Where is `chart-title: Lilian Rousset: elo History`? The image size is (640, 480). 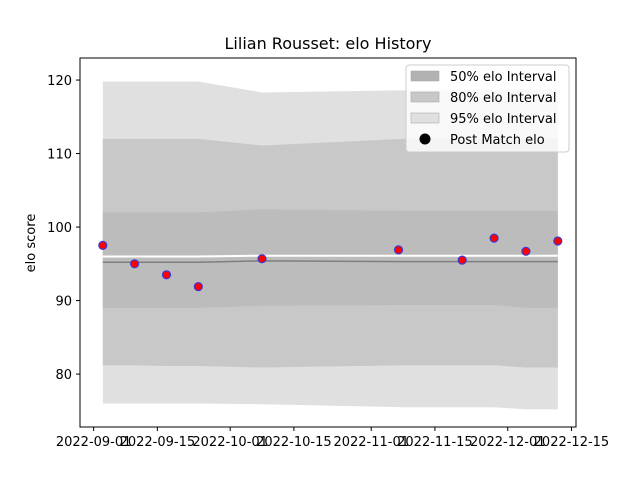
chart-title: Lilian Rousset: elo History is located at coordinates (328, 43).